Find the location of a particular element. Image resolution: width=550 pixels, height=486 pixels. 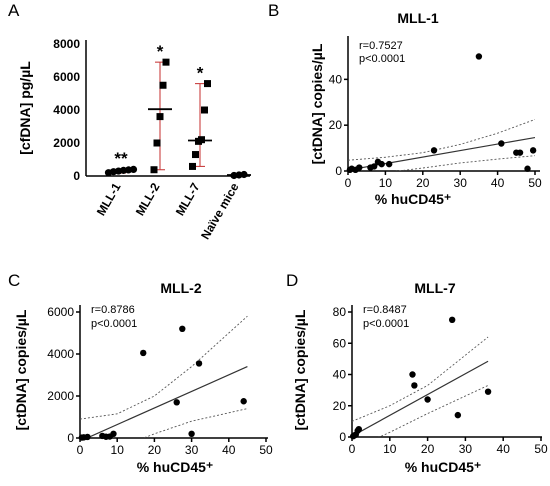

y-tick-label: 8000 is located at coordinates (66, 44).